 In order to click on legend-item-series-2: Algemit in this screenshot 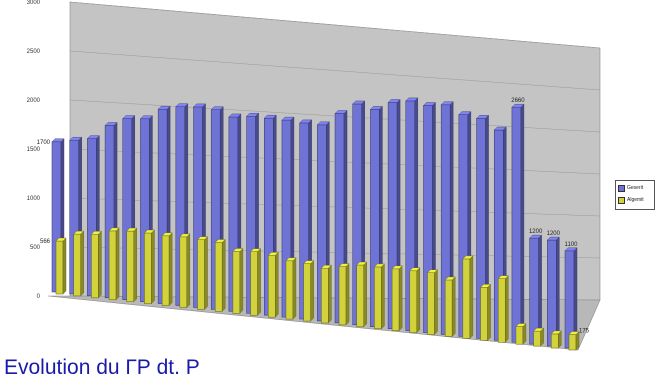, I will do `click(635, 200)`.